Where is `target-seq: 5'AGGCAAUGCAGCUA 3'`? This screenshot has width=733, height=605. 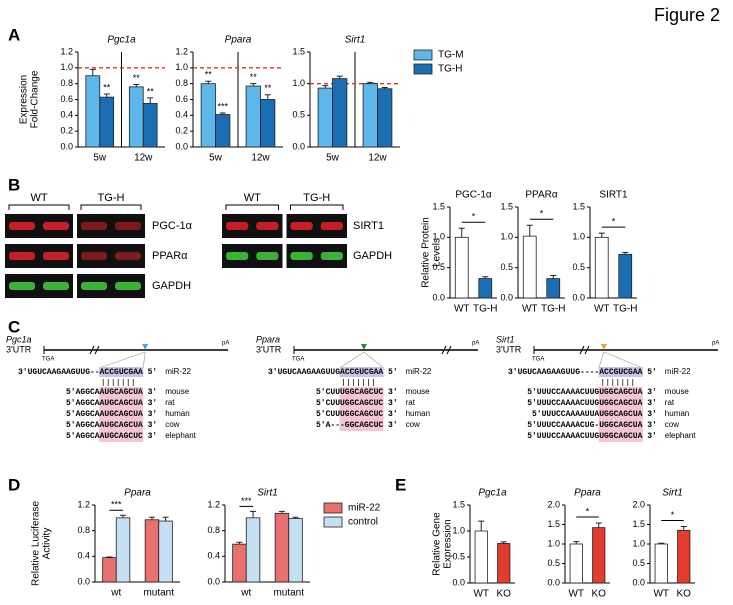 target-seq: 5'AGGCAAUGCAGCUA 3' is located at coordinates (111, 425).